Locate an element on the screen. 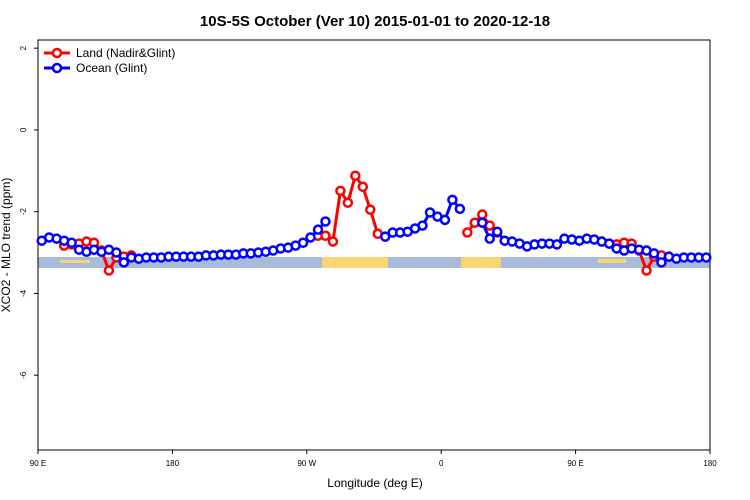  y-tick-label: 0 is located at coordinates (23, 129).